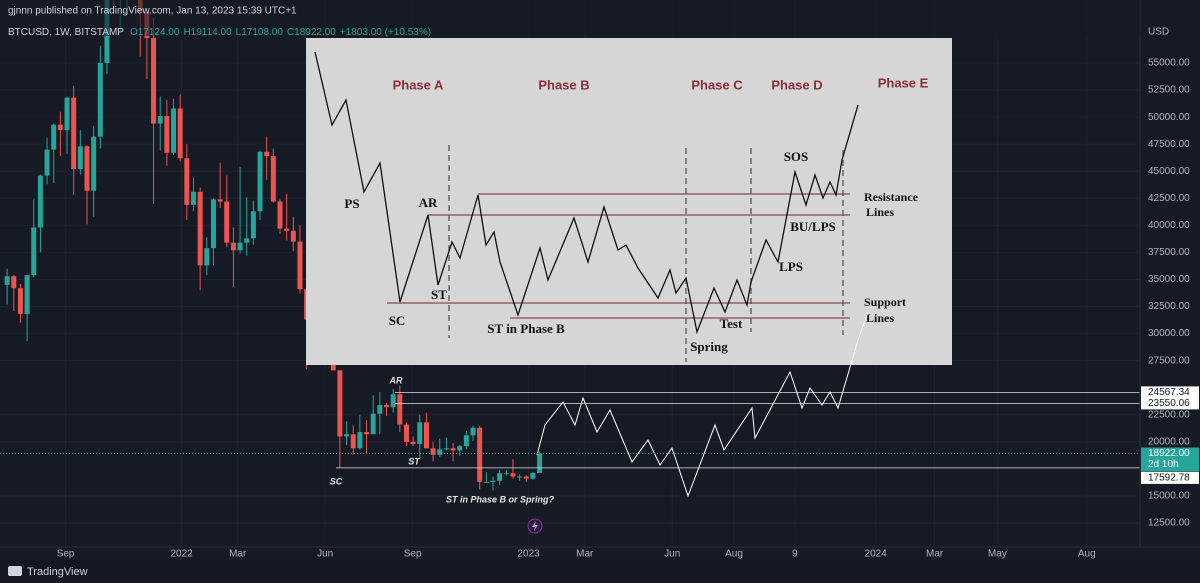 This screenshot has width=1200, height=583. I want to click on x-tick-label: 9, so click(795, 554).